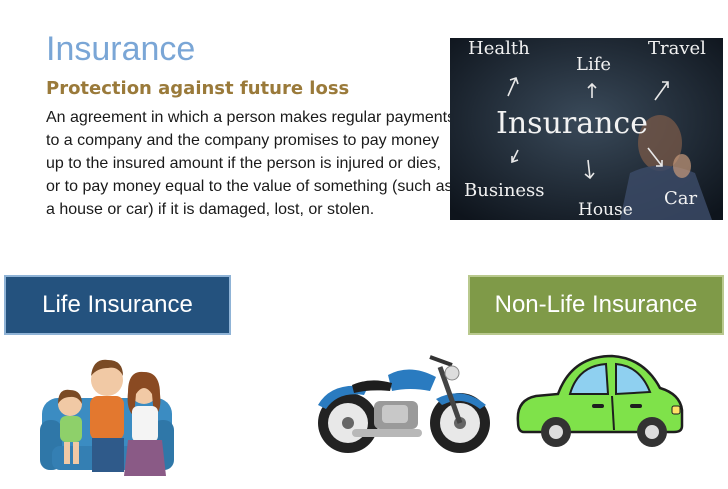 The width and height of the screenshot is (728, 489). What do you see at coordinates (605, 210) in the screenshot?
I see `photo-word-house: House` at bounding box center [605, 210].